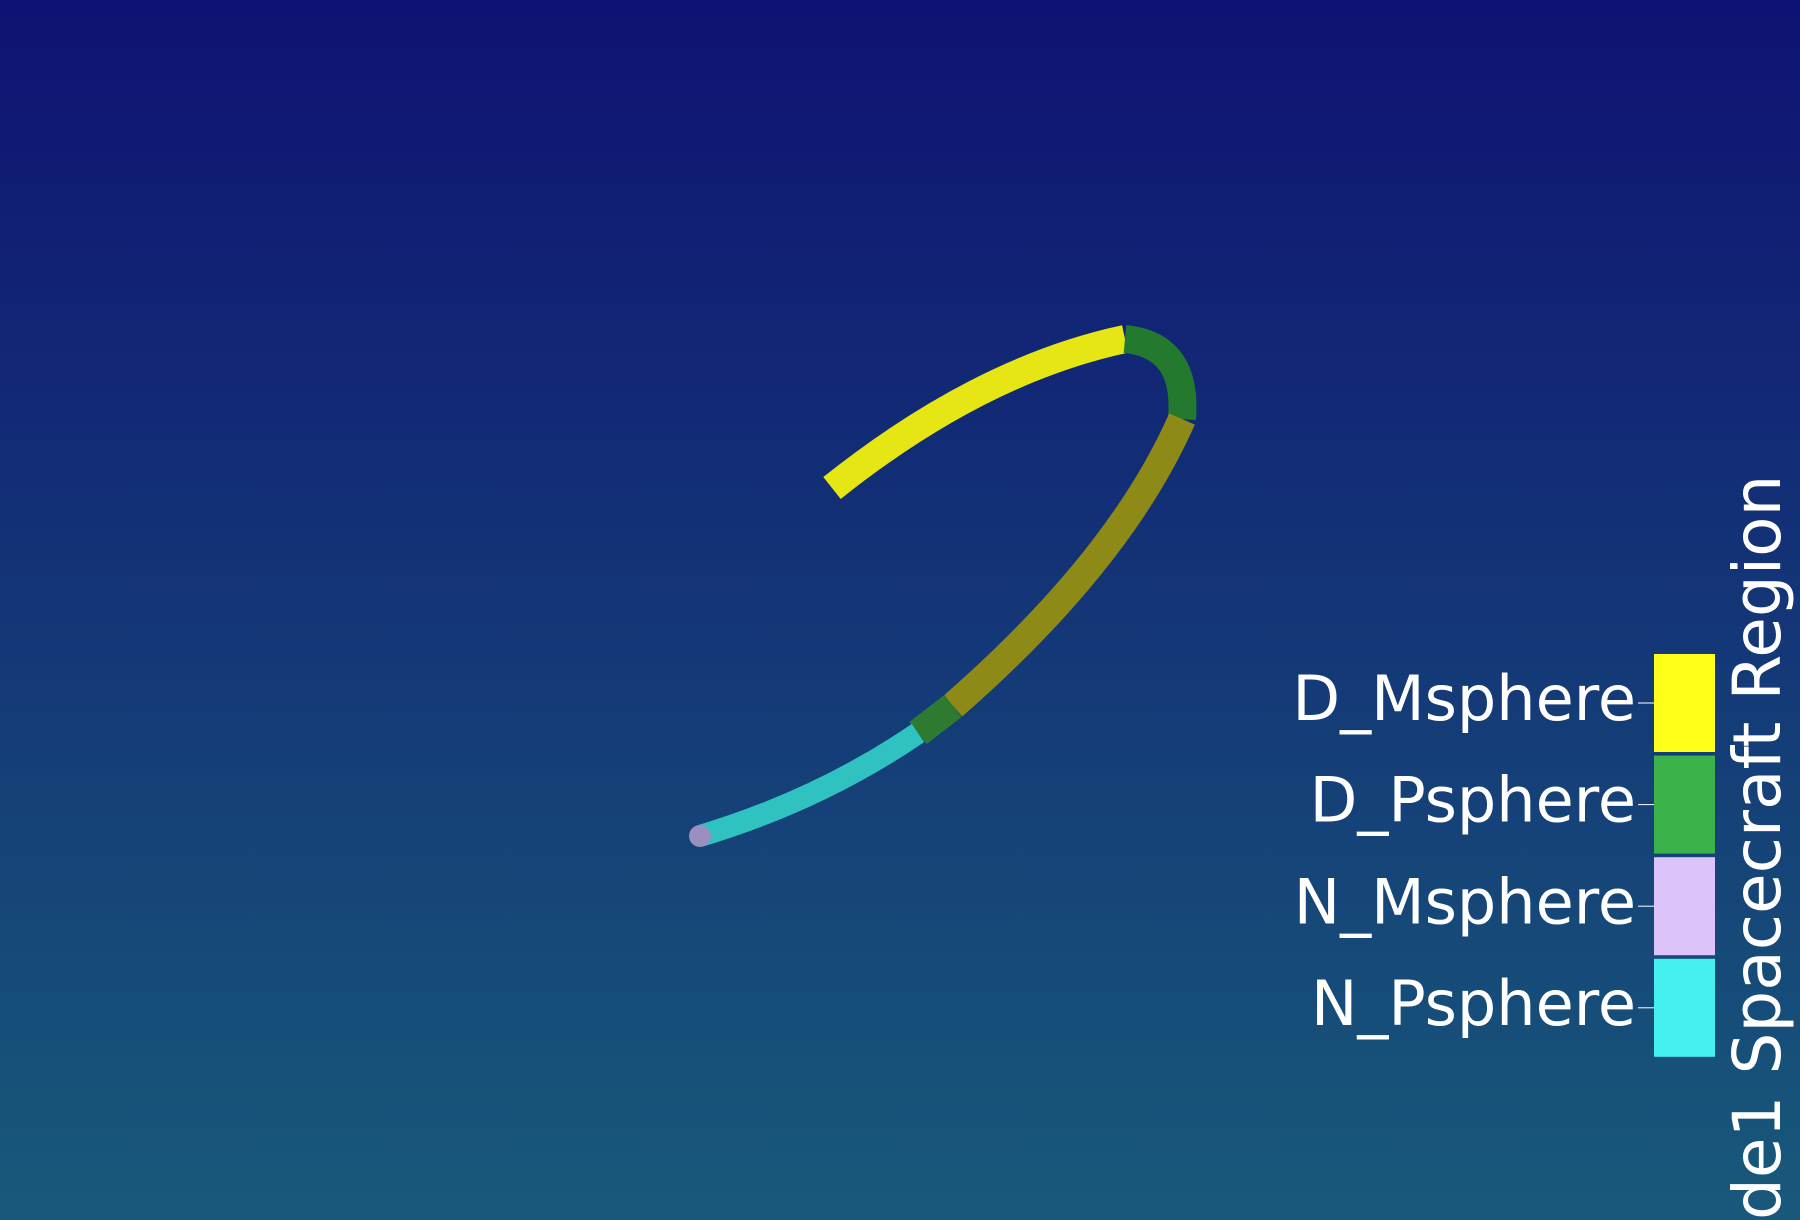  I want to click on legend-label: D_Psphere, so click(1473, 800).